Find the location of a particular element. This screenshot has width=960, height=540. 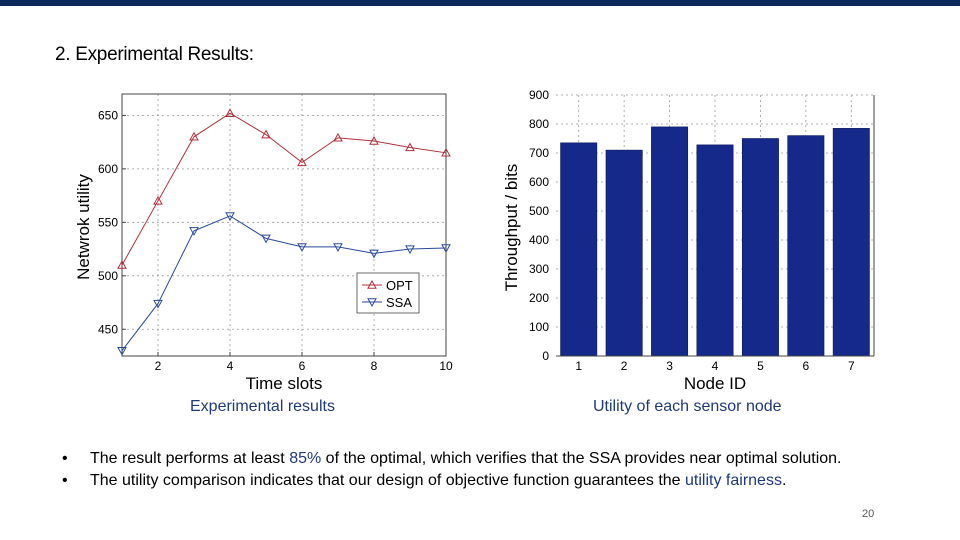

slide-title: 2. Experimental Results: is located at coordinates (154, 54).